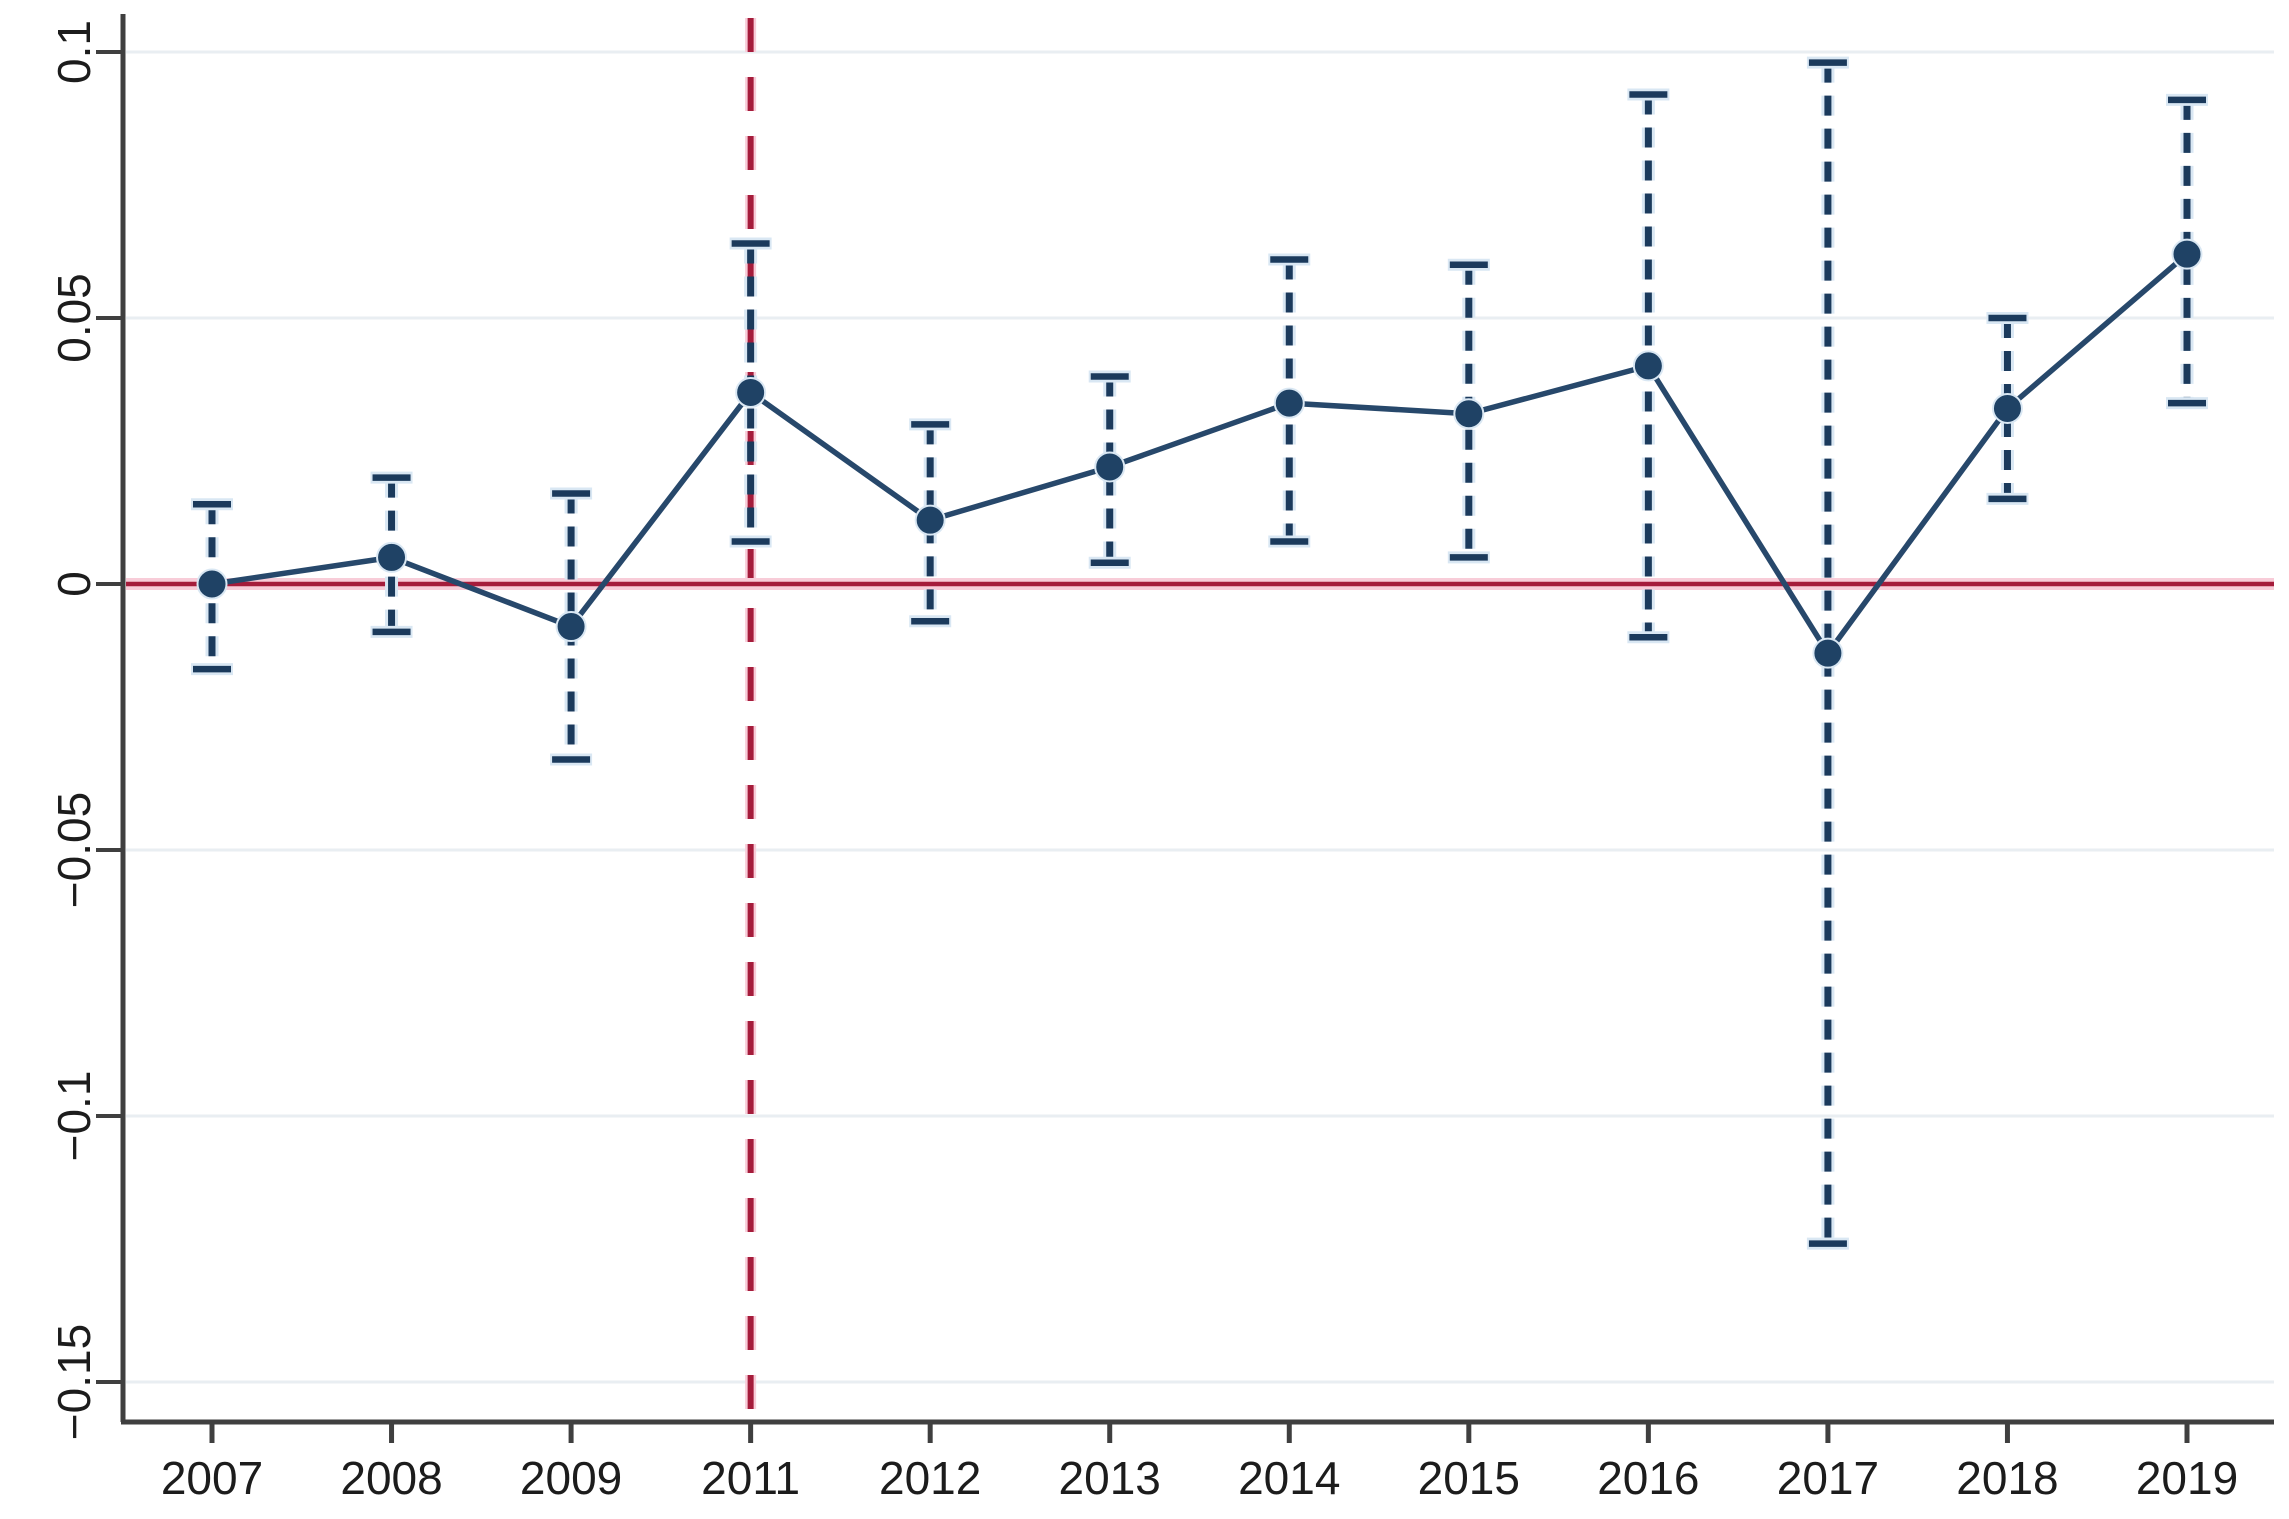  Describe the element at coordinates (1110, 1478) in the screenshot. I see `x-tick-label: 2013` at that location.